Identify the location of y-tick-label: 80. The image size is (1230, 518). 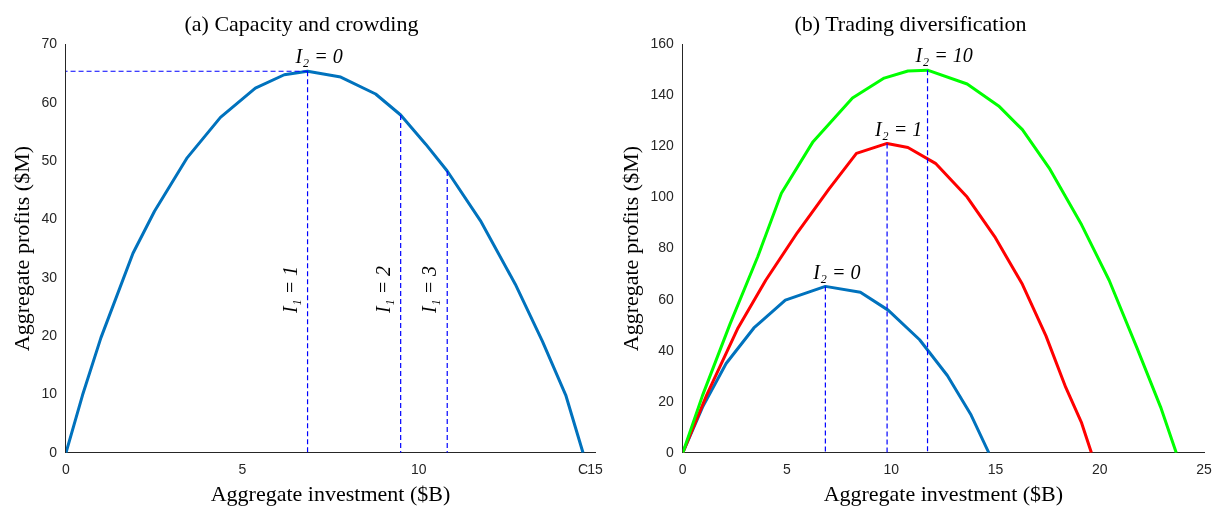
(666, 247).